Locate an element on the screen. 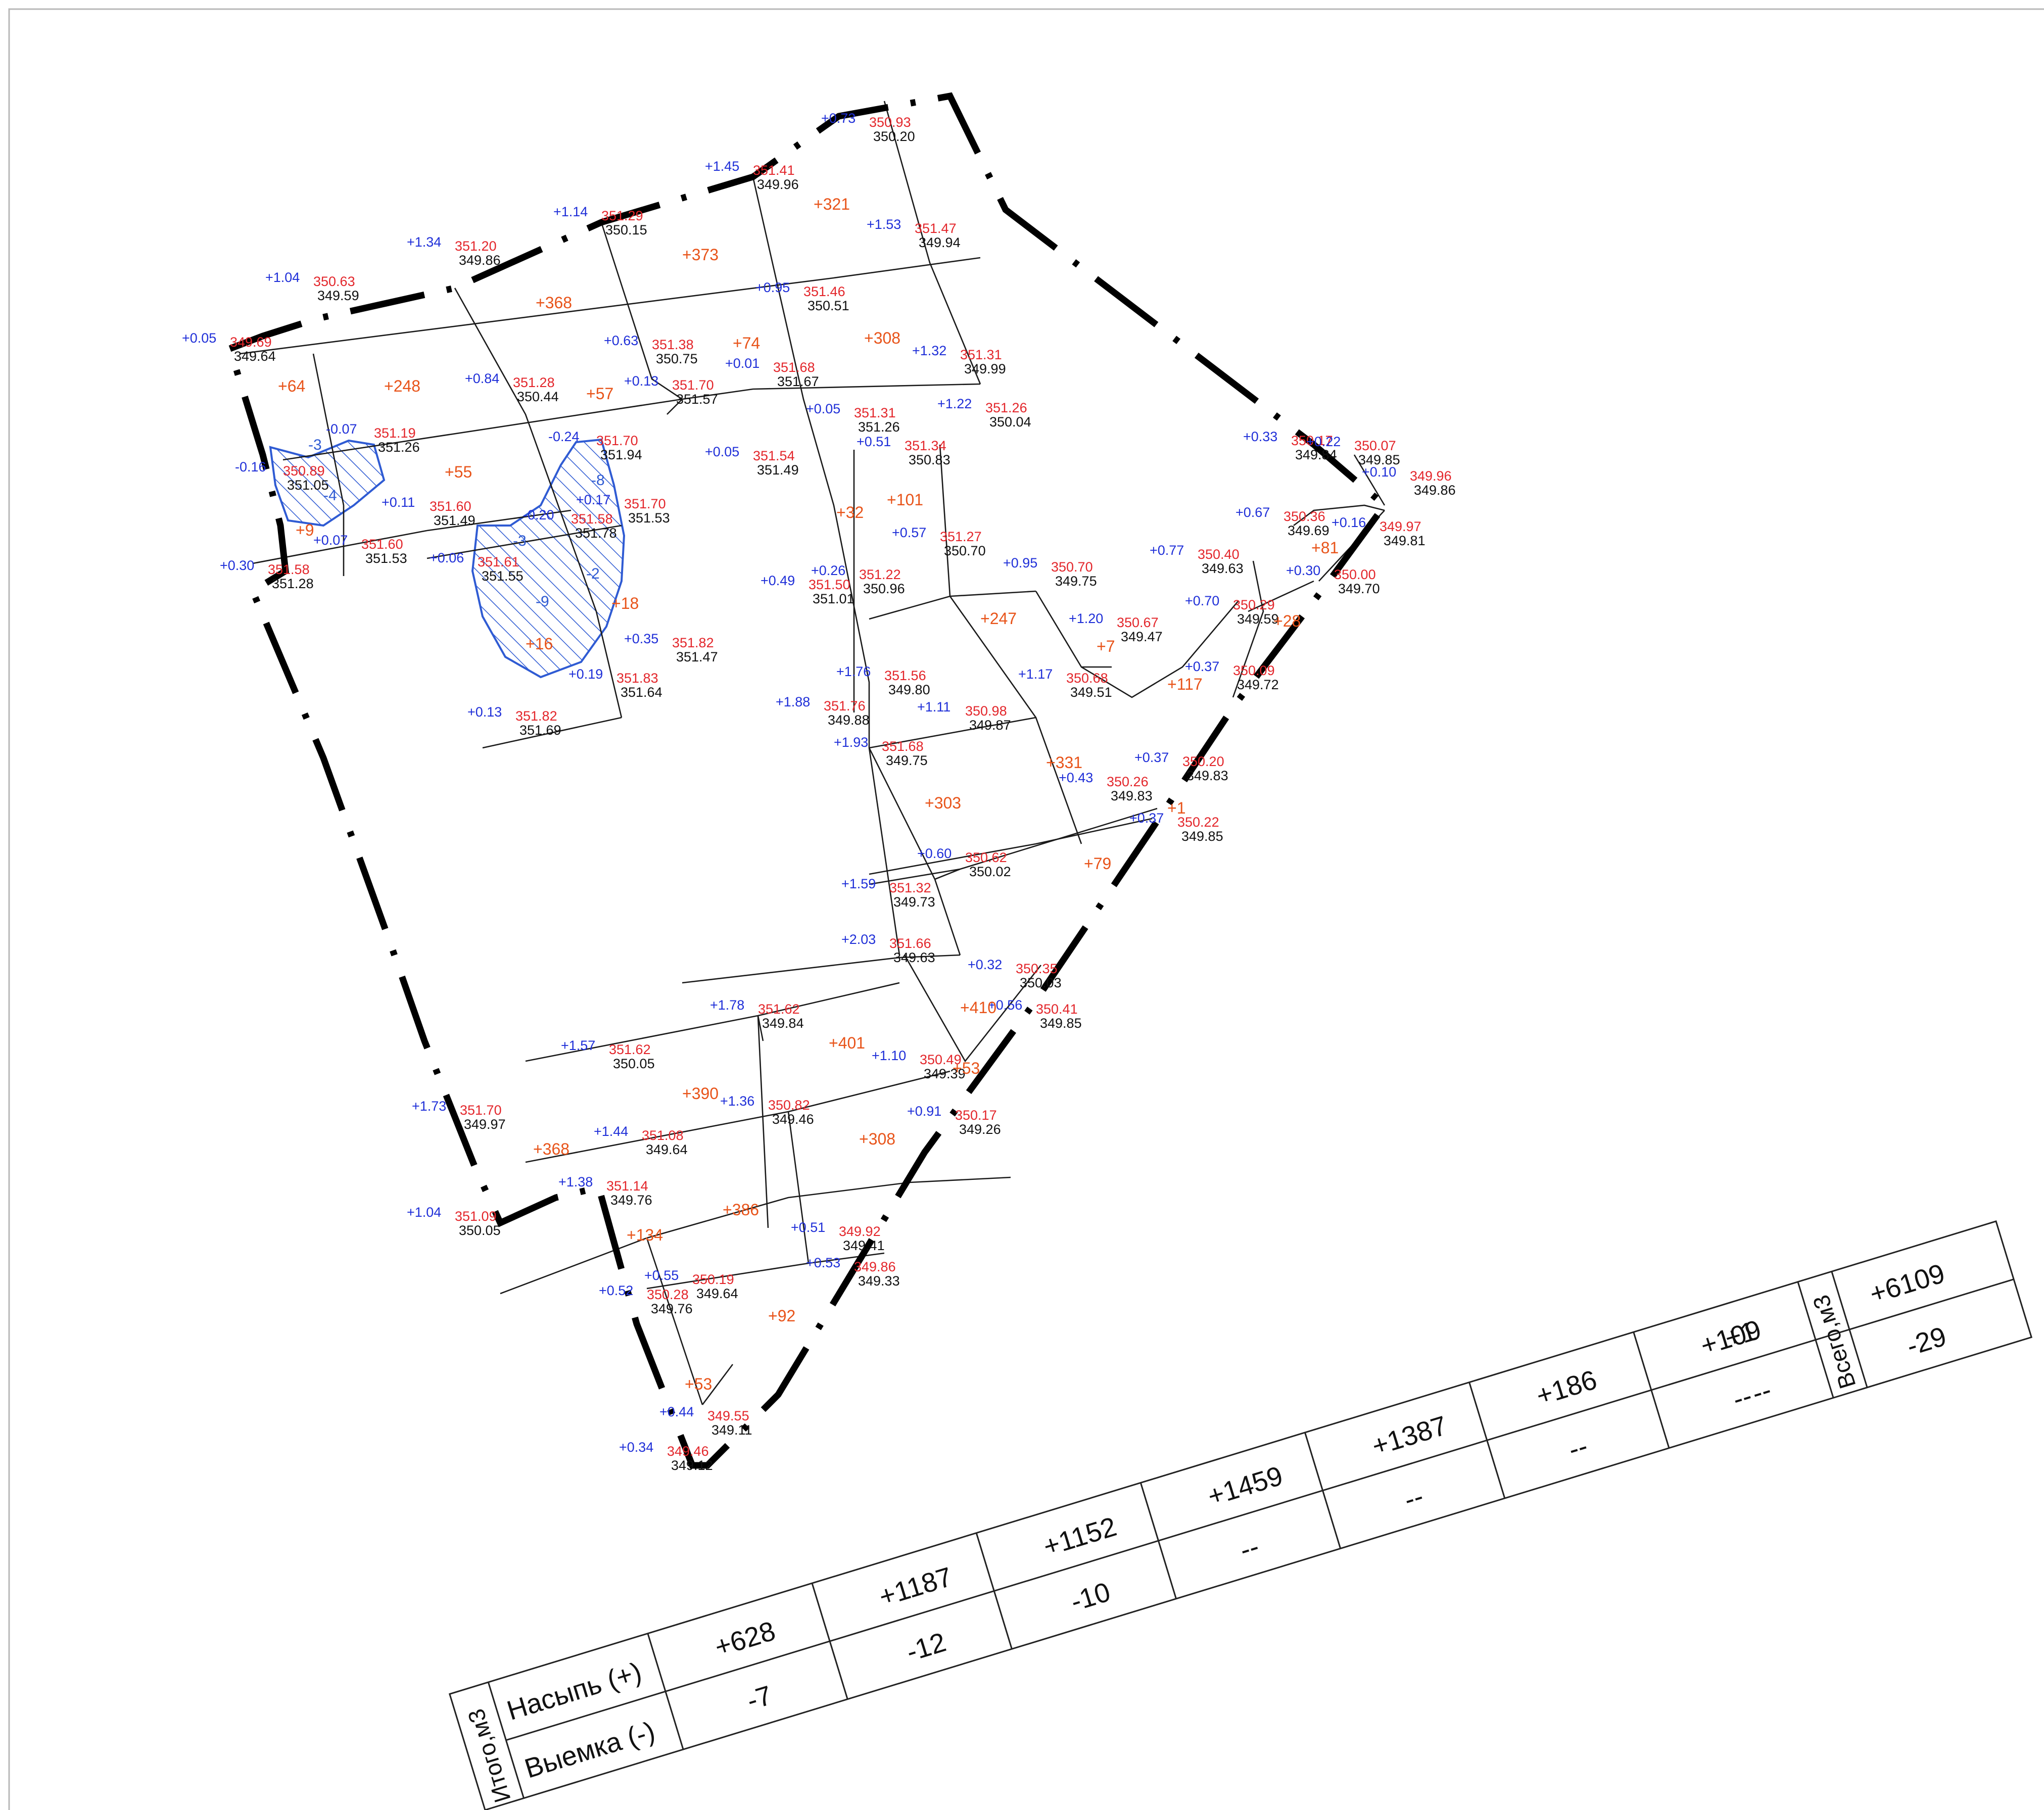  fill-volume: +368 is located at coordinates (551, 1149).